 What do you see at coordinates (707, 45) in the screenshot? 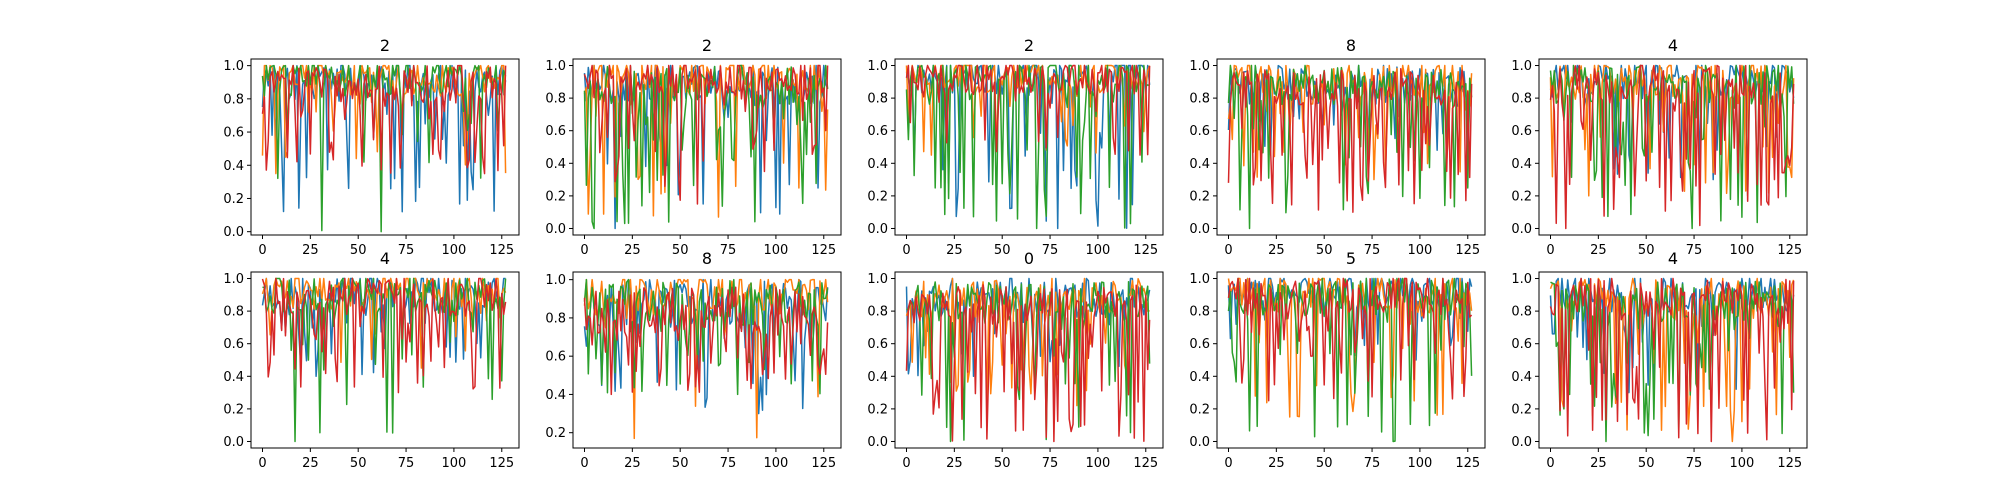
I see `subplot-title: 2` at bounding box center [707, 45].